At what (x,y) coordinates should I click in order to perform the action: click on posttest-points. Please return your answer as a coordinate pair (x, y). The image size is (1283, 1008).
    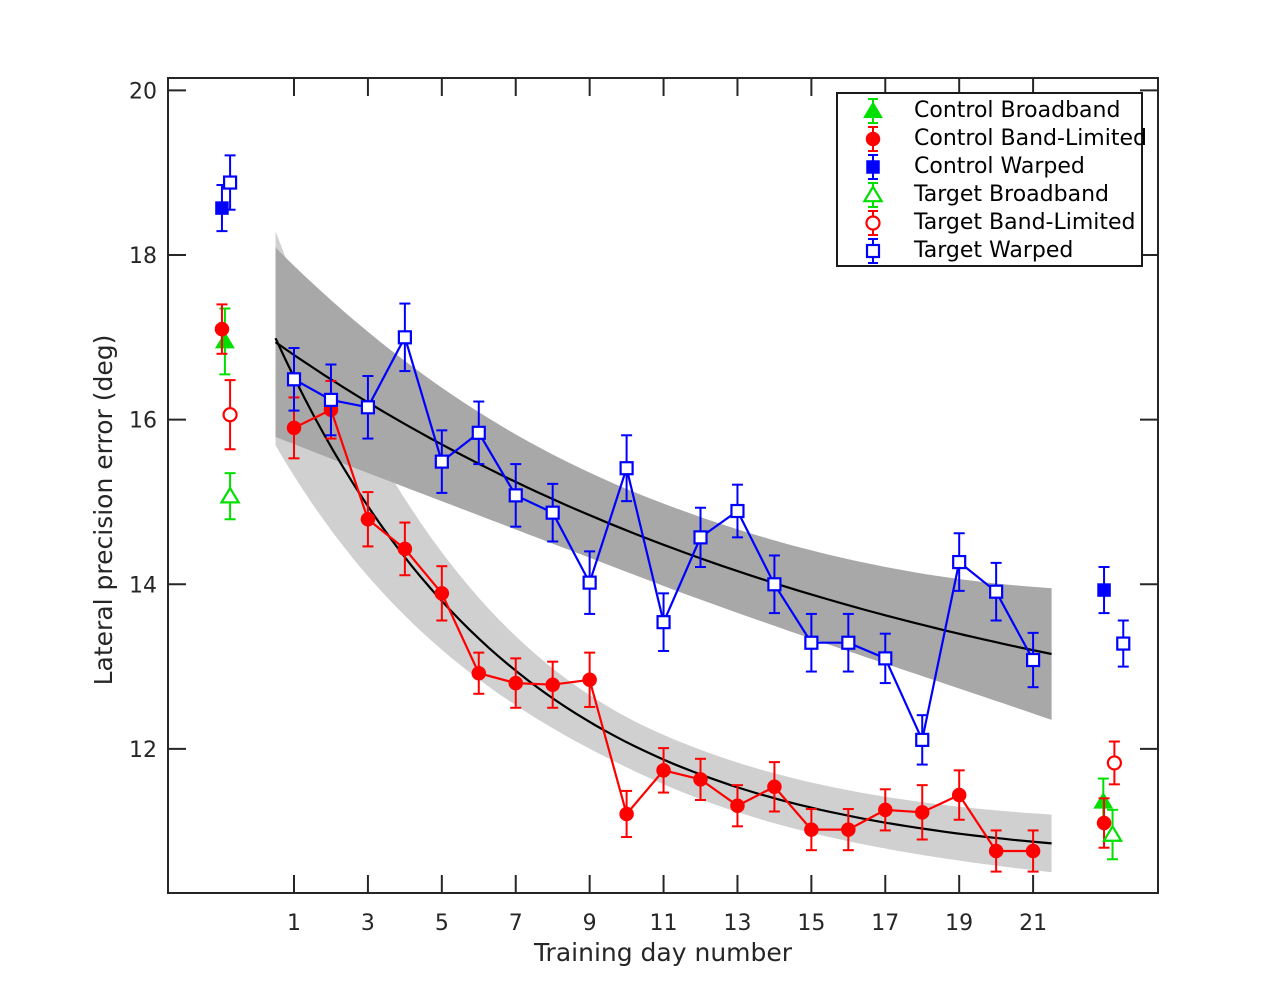
    Looking at the image, I should click on (1112, 713).